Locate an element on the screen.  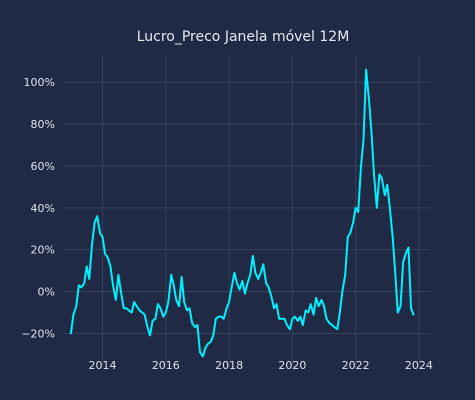
y-tick-label: 80% is located at coordinates (43, 124).